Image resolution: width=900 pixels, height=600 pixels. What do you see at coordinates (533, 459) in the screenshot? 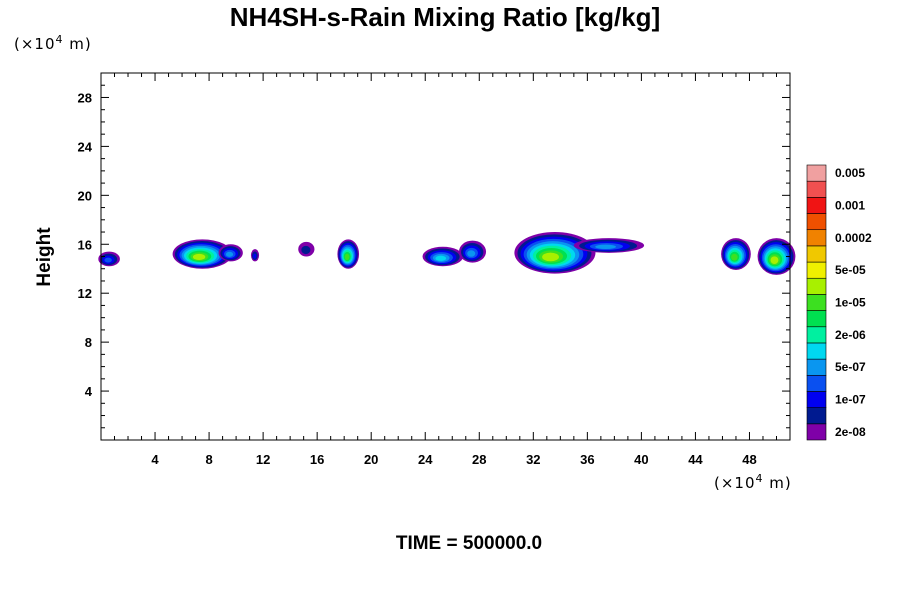
I see `x-tick-label: 32` at bounding box center [533, 459].